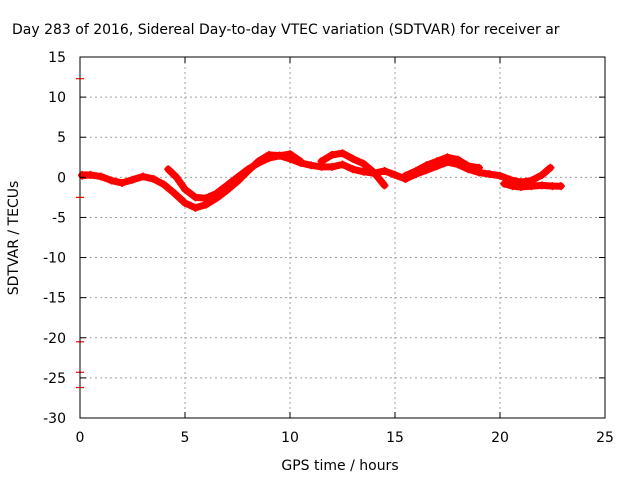 The image size is (640, 480). Describe the element at coordinates (54, 339) in the screenshot. I see `y-tick-label: -20` at that location.